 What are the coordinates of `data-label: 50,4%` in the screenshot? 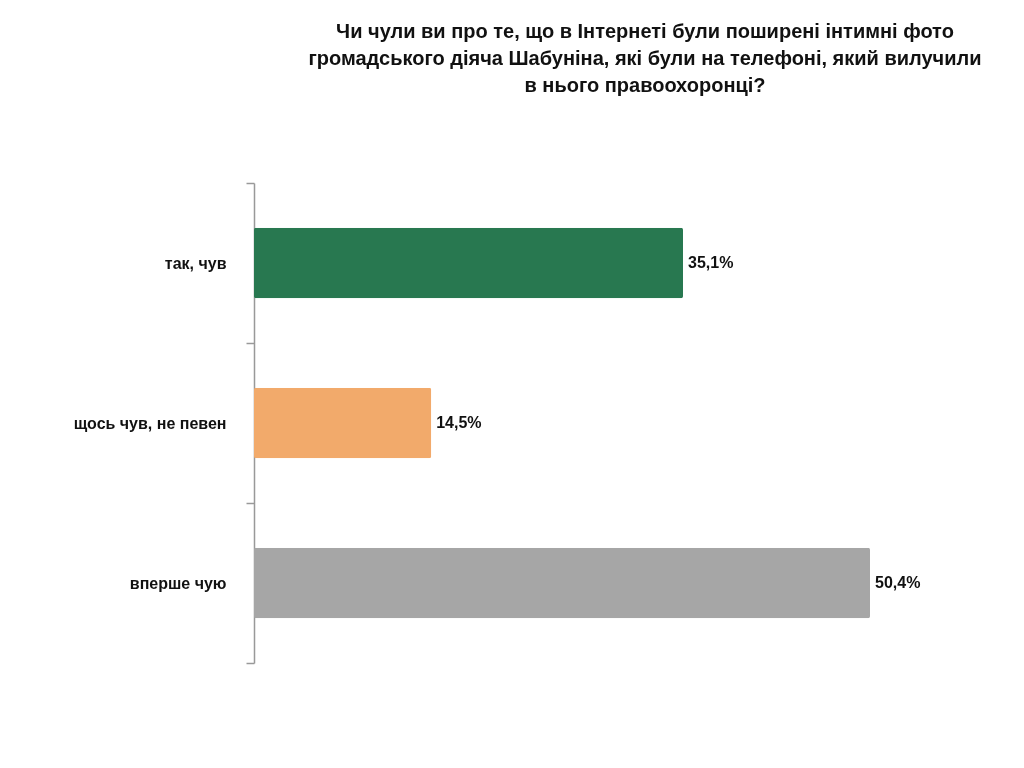 It's located at (898, 582).